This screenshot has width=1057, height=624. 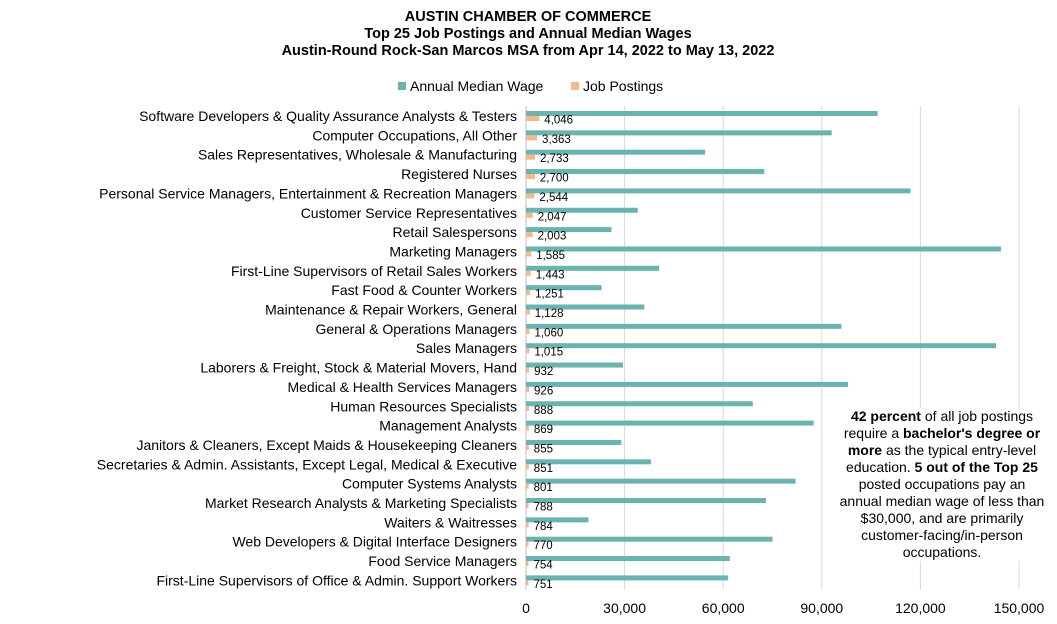 I want to click on data-label-job-postings: 770, so click(x=543, y=546).